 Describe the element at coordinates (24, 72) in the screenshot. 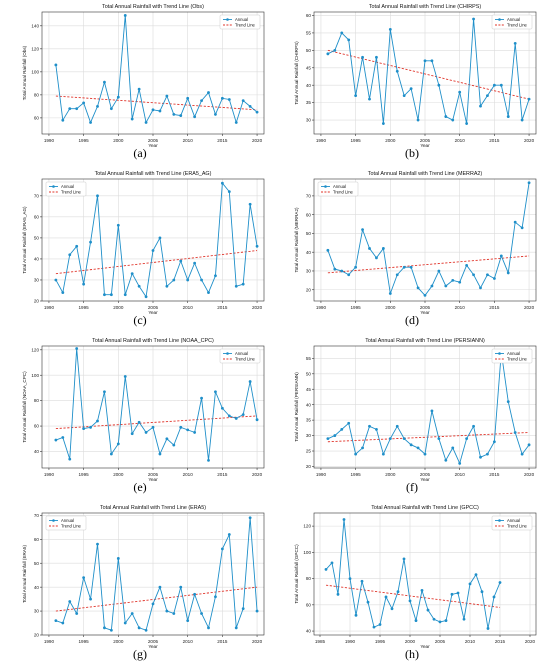

I see `y-axis-label: Total Annual Rainfall (Obs)` at that location.